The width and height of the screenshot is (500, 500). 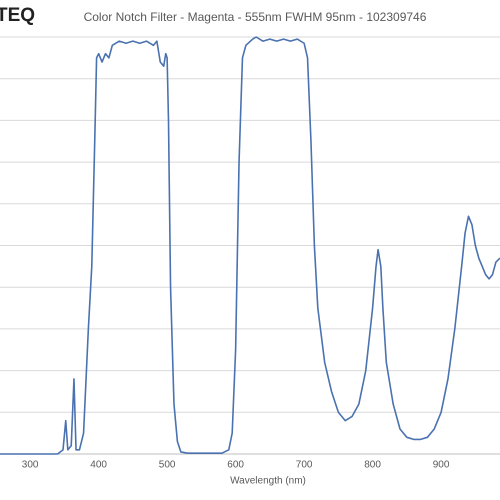 I want to click on x-tick-label: 800, so click(x=372, y=465).